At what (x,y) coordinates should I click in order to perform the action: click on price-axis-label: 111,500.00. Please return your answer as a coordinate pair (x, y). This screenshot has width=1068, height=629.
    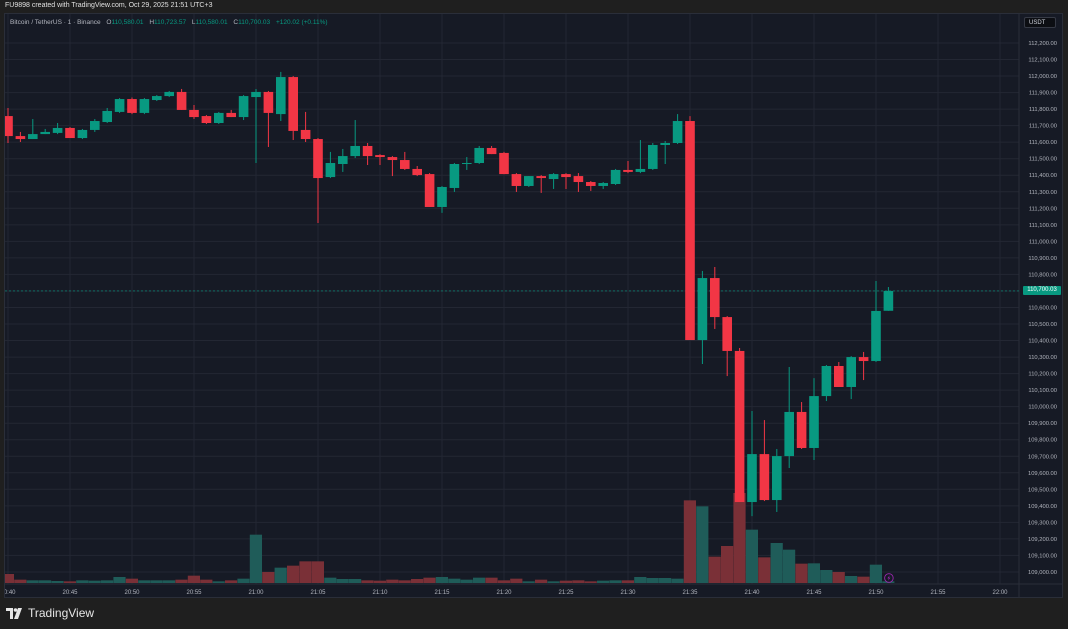
    Looking at the image, I should click on (1043, 160).